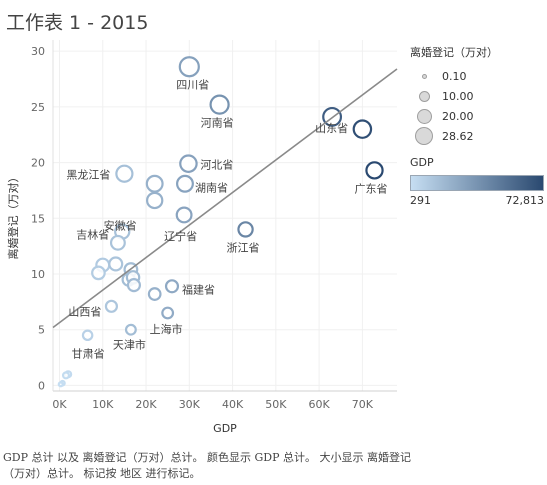 This screenshot has height=485, width=547. What do you see at coordinates (166, 329) in the screenshot?
I see `point-label: 上海市` at bounding box center [166, 329].